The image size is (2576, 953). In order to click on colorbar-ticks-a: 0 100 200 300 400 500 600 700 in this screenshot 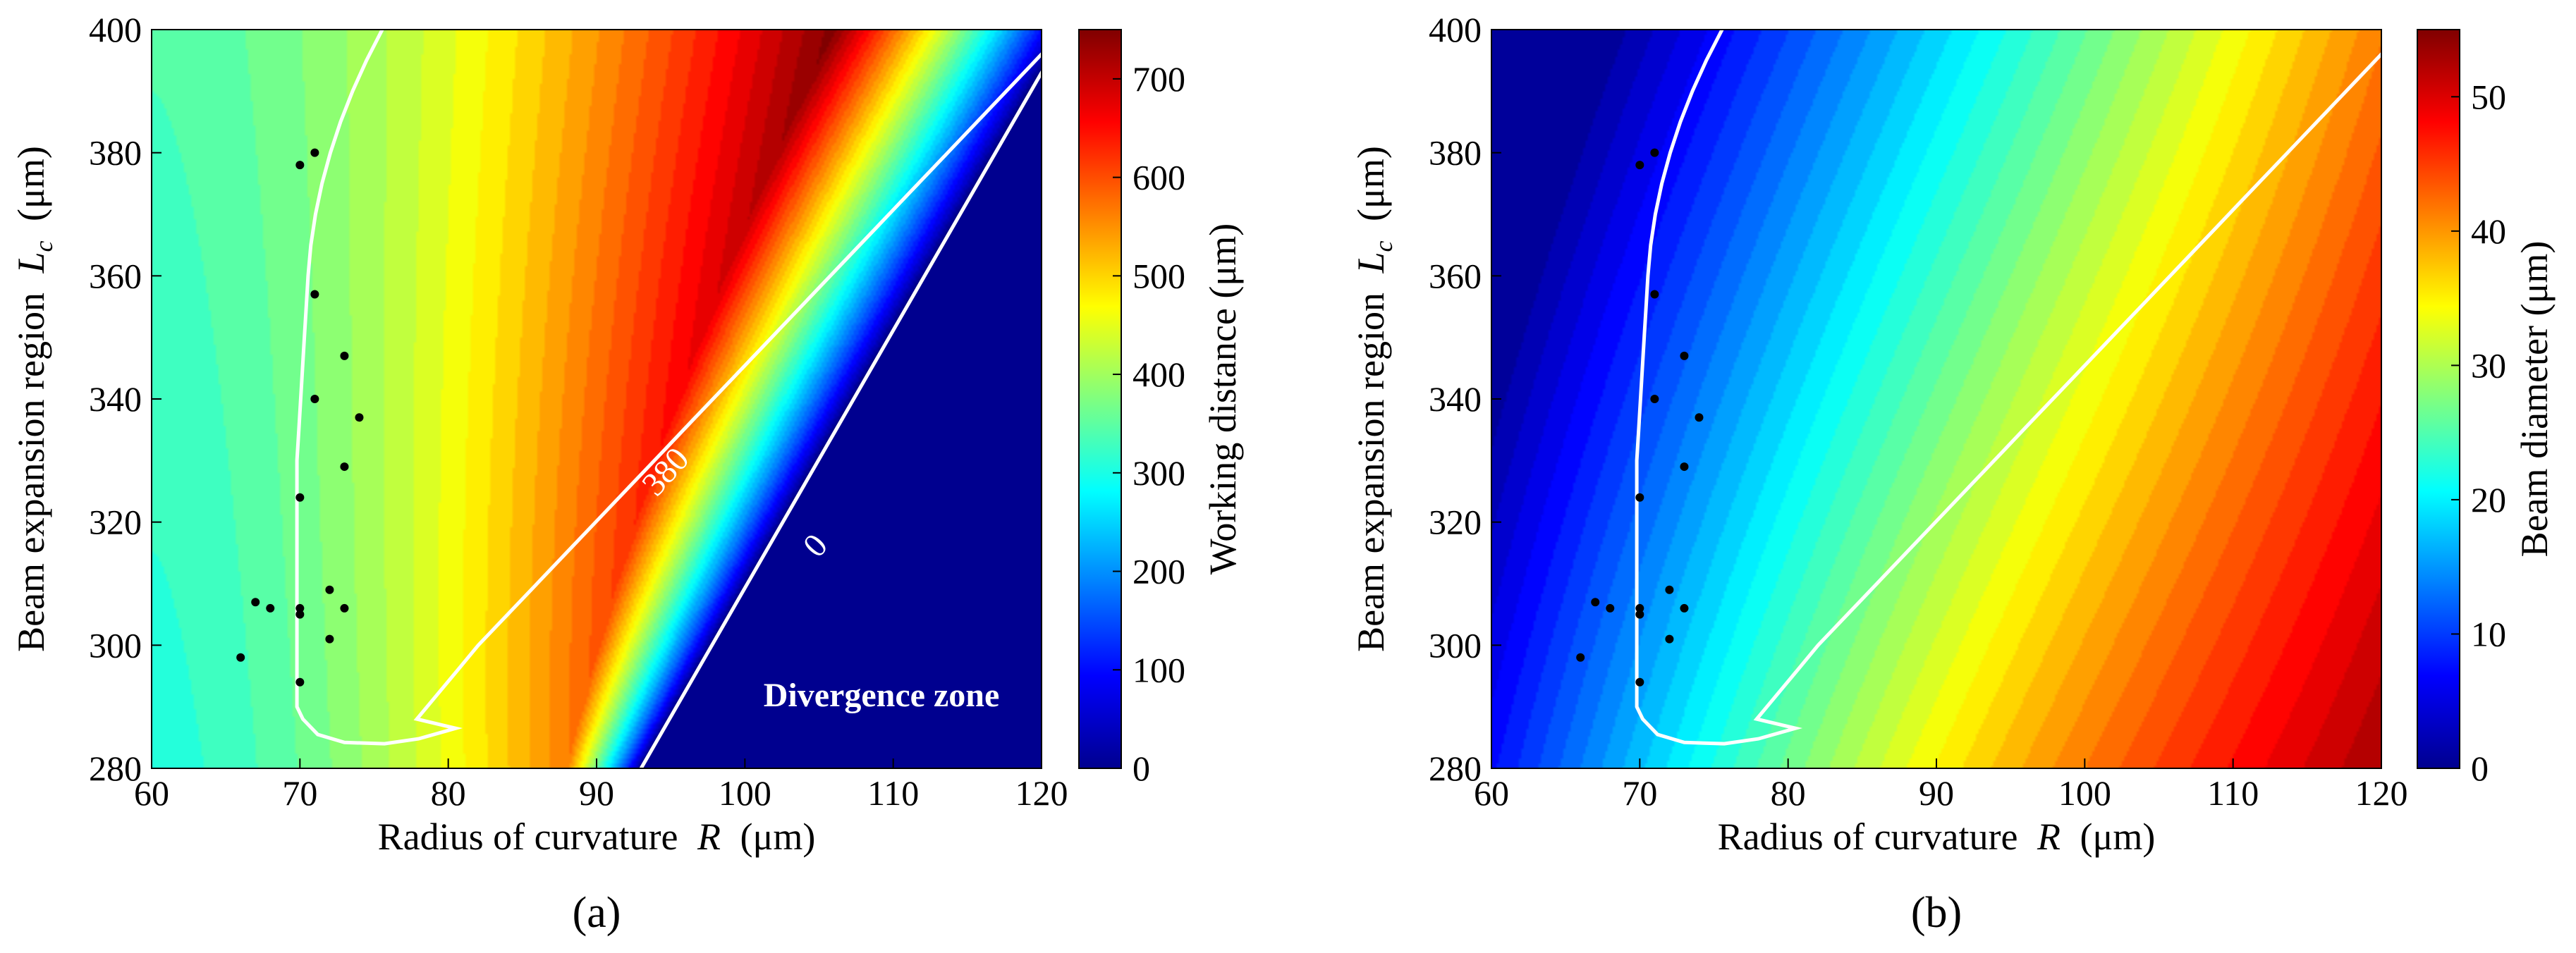, I will do `click(1149, 423)`.